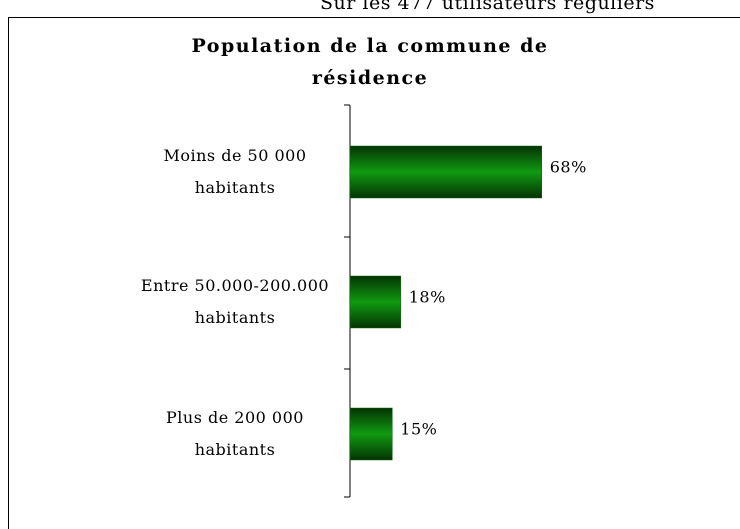 The width and height of the screenshot is (740, 529). What do you see at coordinates (235, 433) in the screenshot?
I see `y-tick-label: Plus de 200 000 habitants` at bounding box center [235, 433].